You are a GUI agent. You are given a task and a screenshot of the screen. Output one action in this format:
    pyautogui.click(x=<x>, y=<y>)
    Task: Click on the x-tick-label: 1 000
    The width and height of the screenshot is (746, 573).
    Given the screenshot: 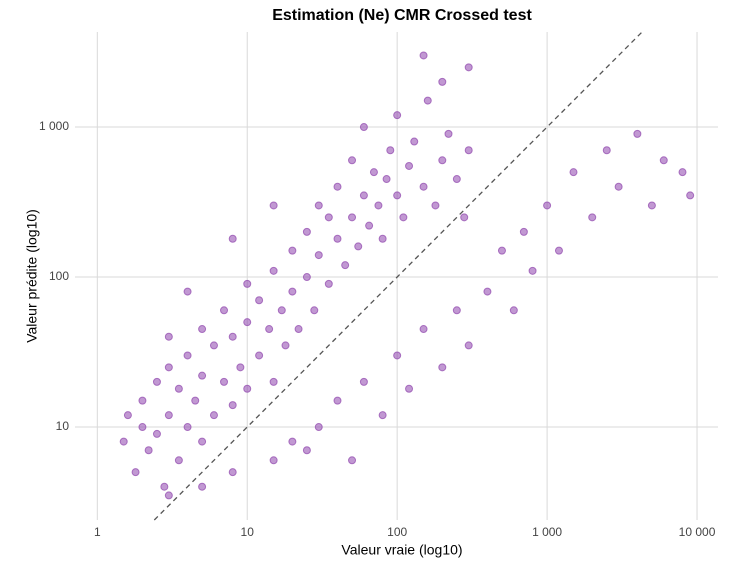 What is the action you would take?
    pyautogui.click(x=547, y=532)
    